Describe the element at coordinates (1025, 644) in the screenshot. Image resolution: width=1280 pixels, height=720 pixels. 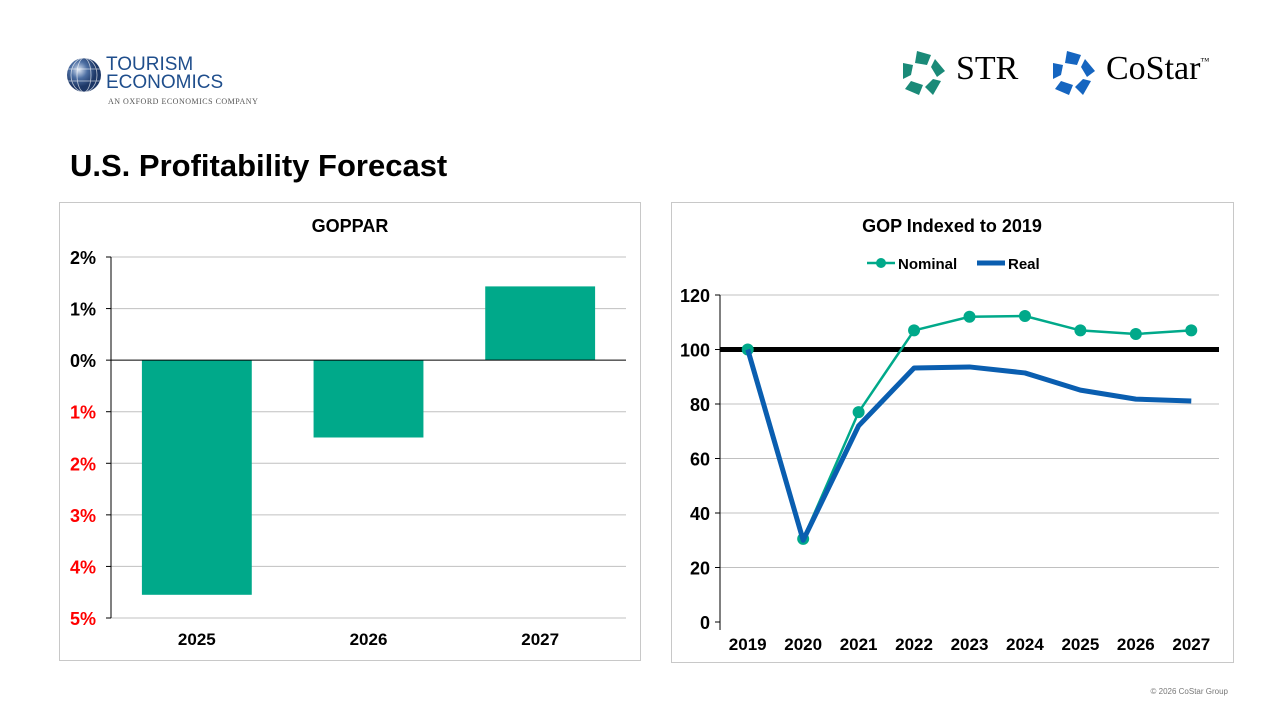
I see `x-tick-label: 2024` at that location.